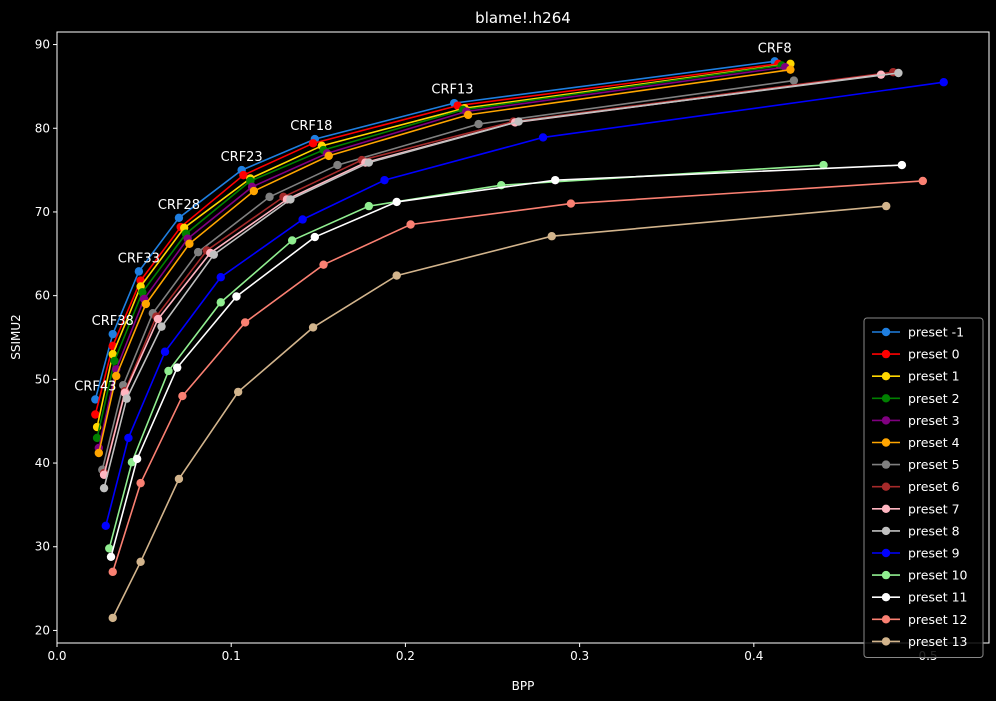 The height and width of the screenshot is (701, 996). I want to click on x-axis-label: BPP, so click(523, 686).